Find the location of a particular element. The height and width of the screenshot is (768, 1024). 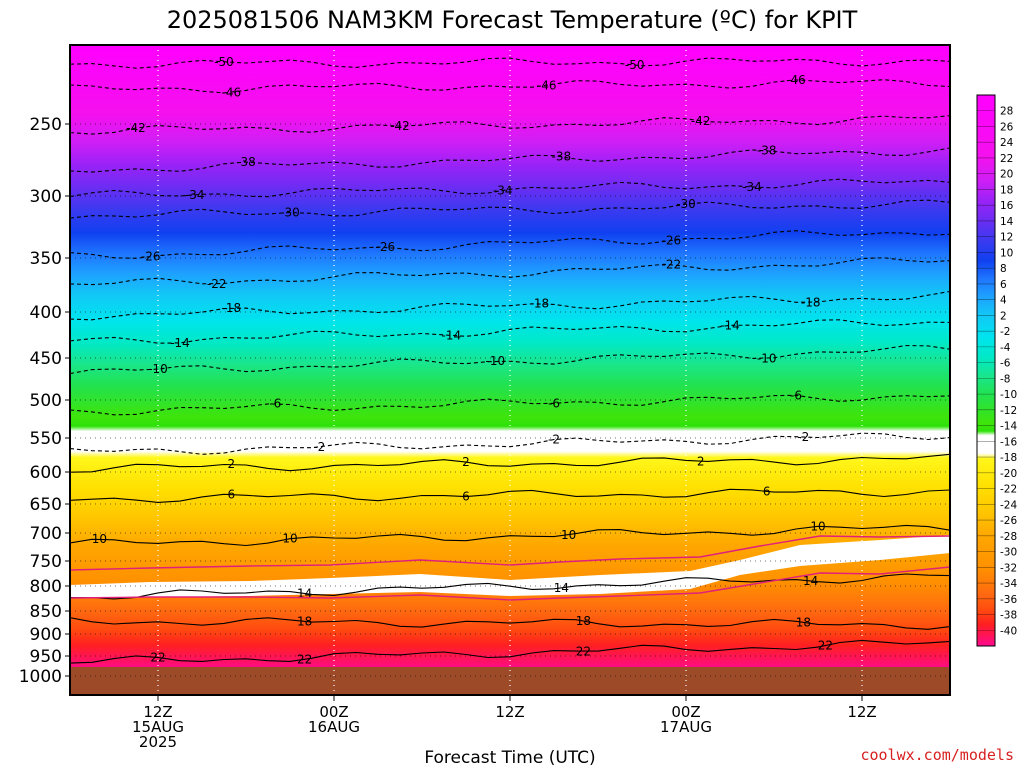

colorbar-label: 22 is located at coordinates (1006, 159).